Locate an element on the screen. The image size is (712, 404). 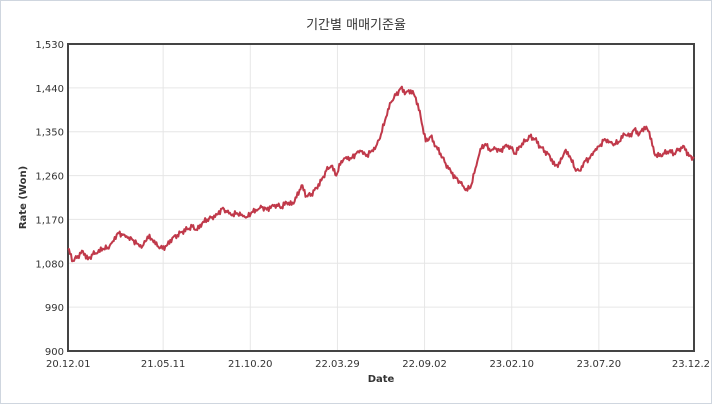
x-tick-label: 22.03.29 is located at coordinates (337, 364).